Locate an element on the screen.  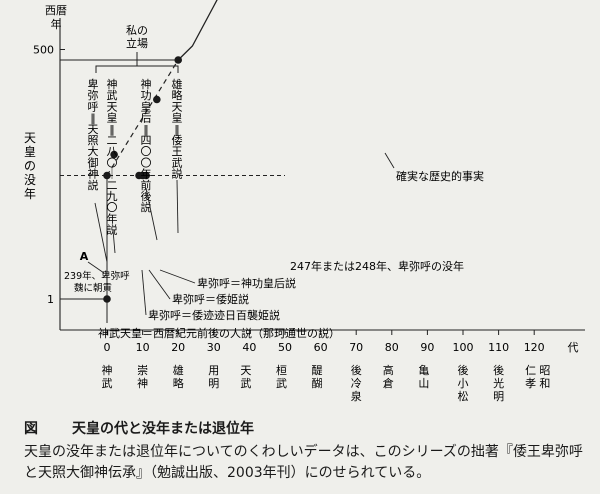
emperor-name-char: 天 is located at coordinates (245, 370).